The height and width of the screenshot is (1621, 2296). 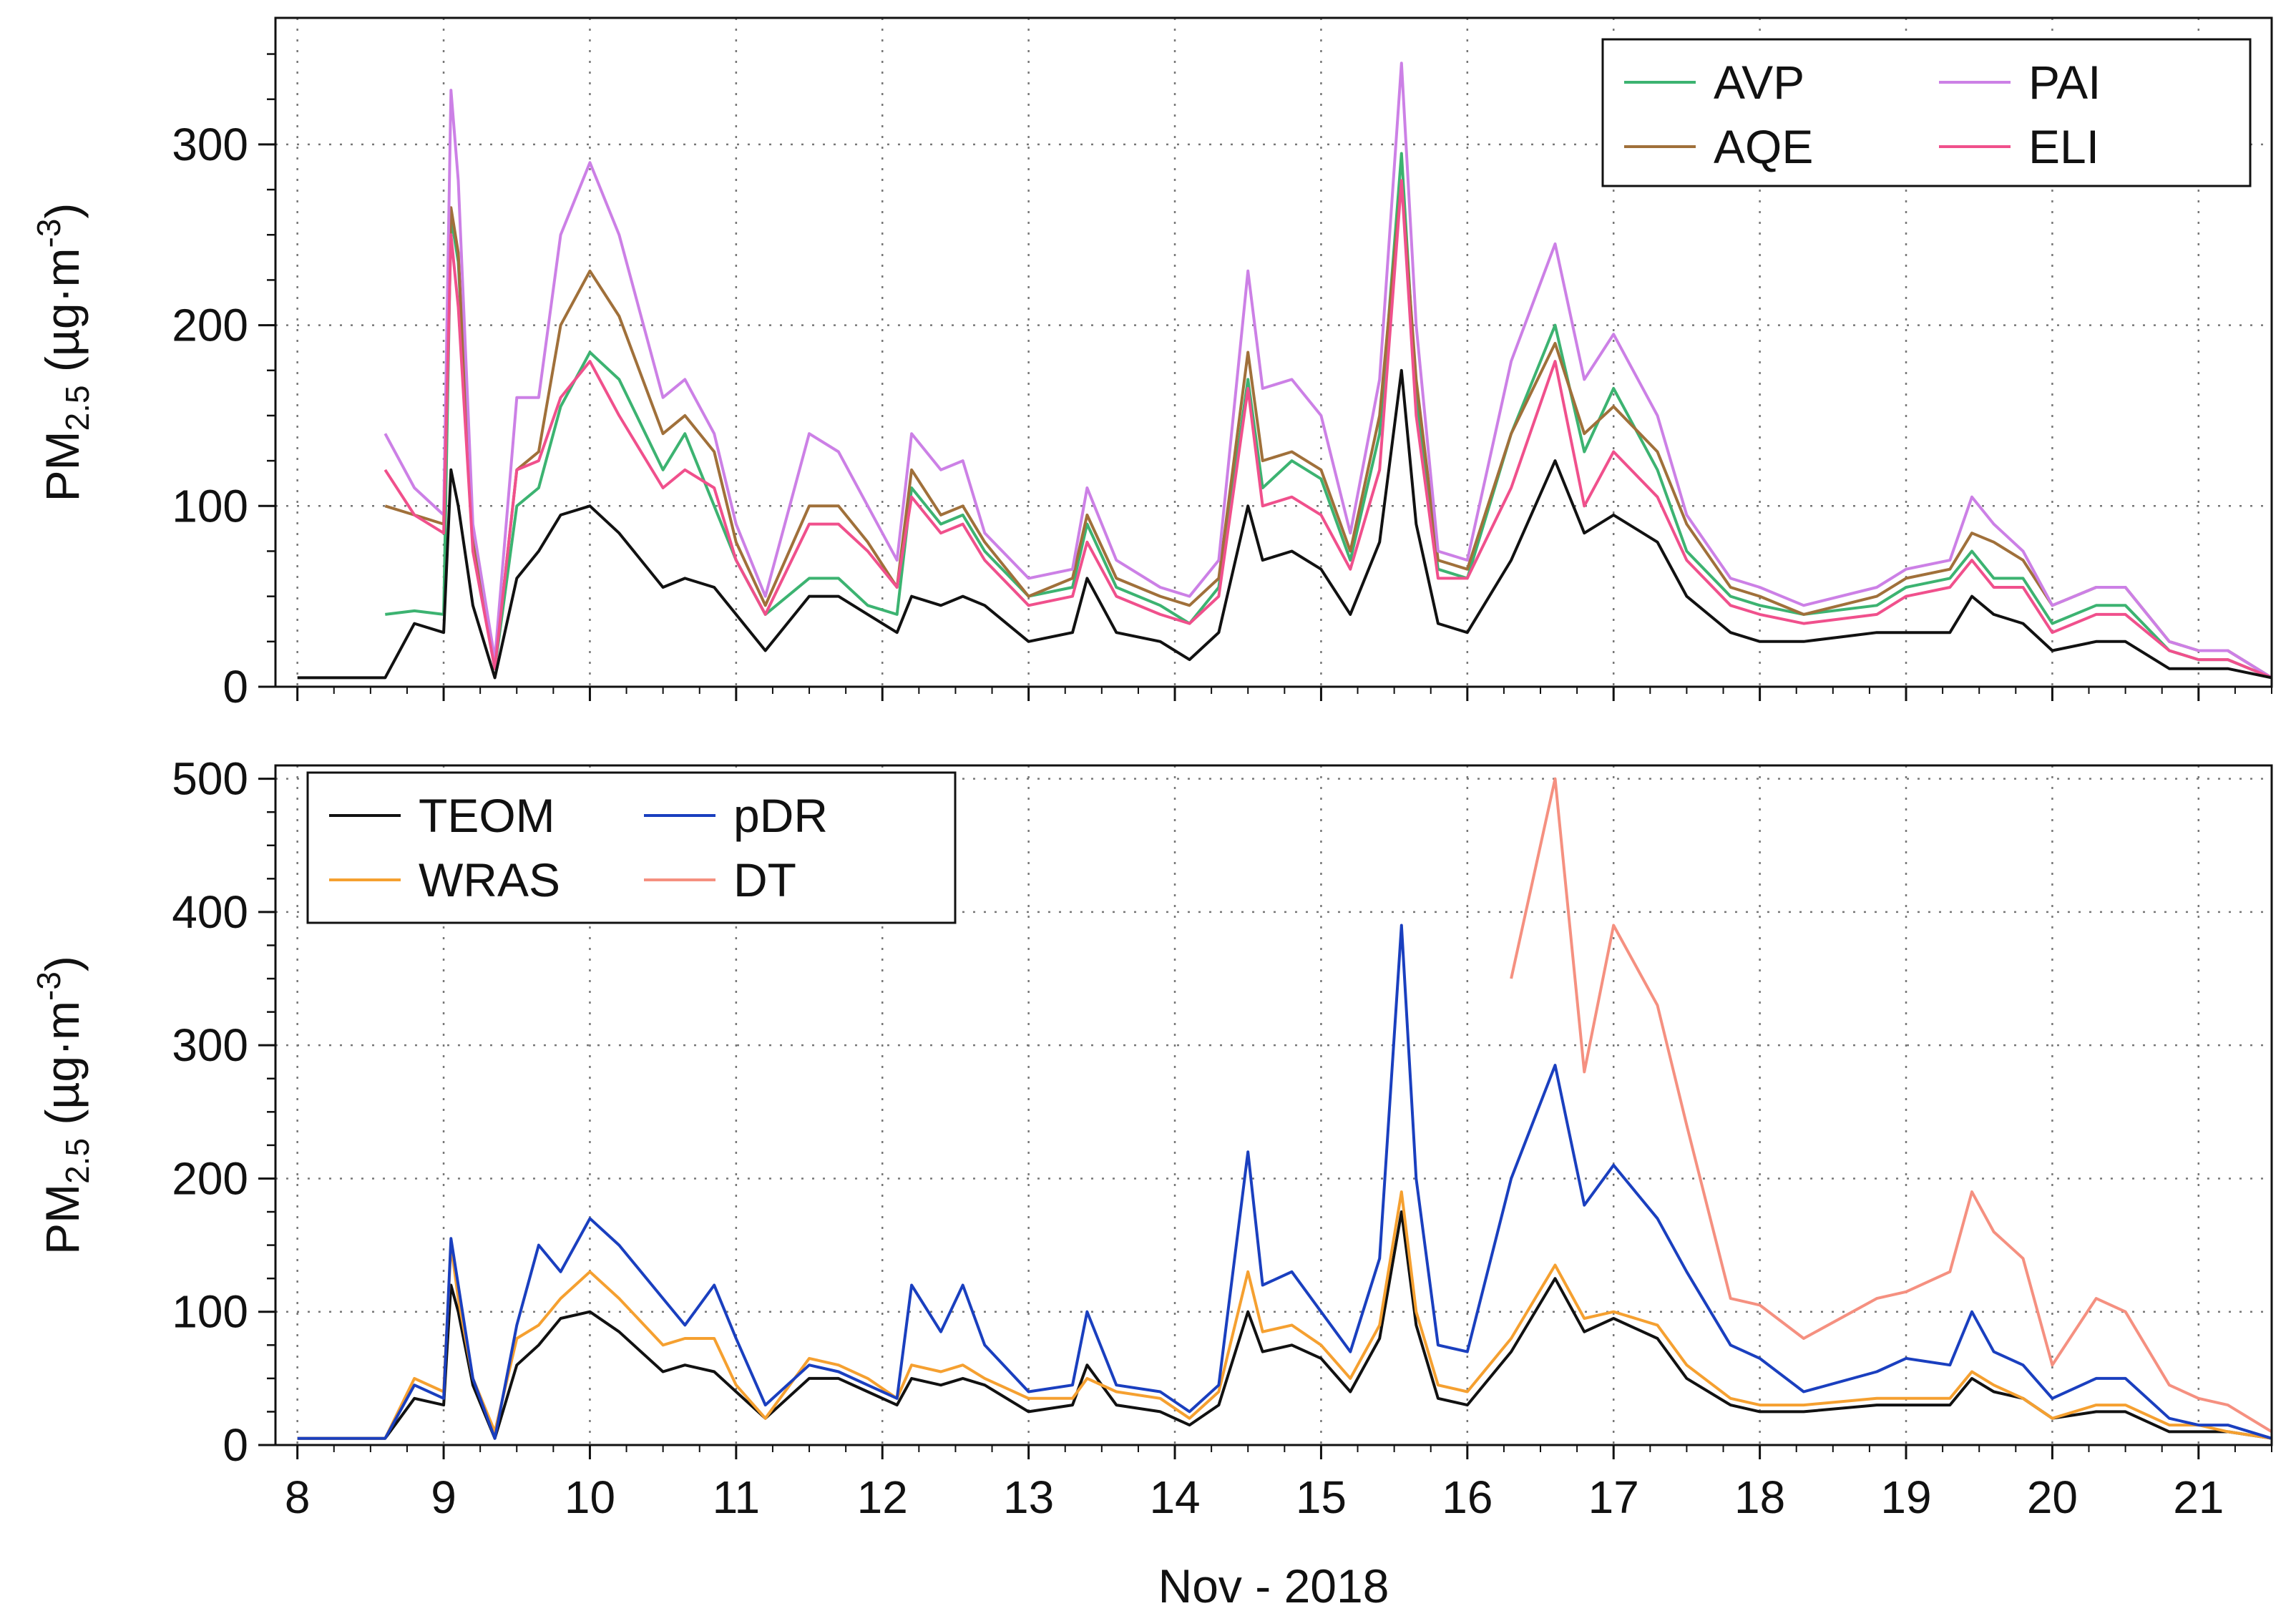 I want to click on series-line-dt, so click(x=1892, y=1105).